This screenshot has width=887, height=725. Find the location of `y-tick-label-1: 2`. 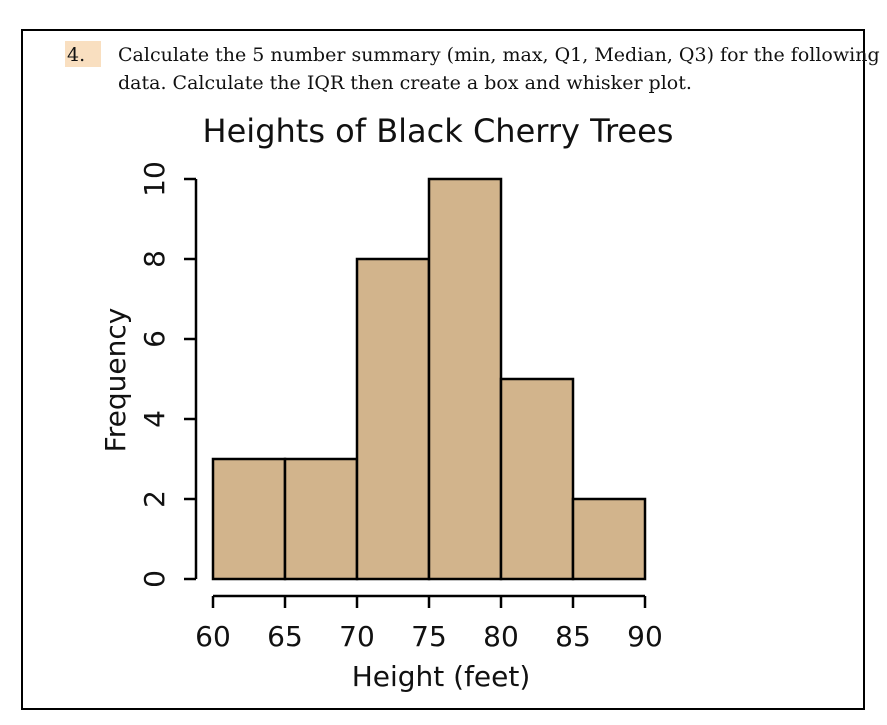

y-tick-label-1: 2 is located at coordinates (154, 499).